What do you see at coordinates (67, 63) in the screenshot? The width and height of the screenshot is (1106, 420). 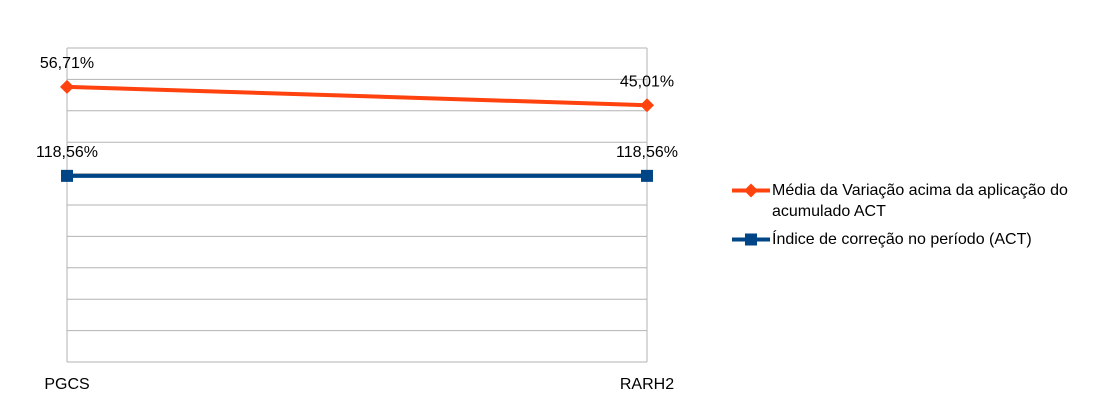 I see `data-label: 56,71%` at bounding box center [67, 63].